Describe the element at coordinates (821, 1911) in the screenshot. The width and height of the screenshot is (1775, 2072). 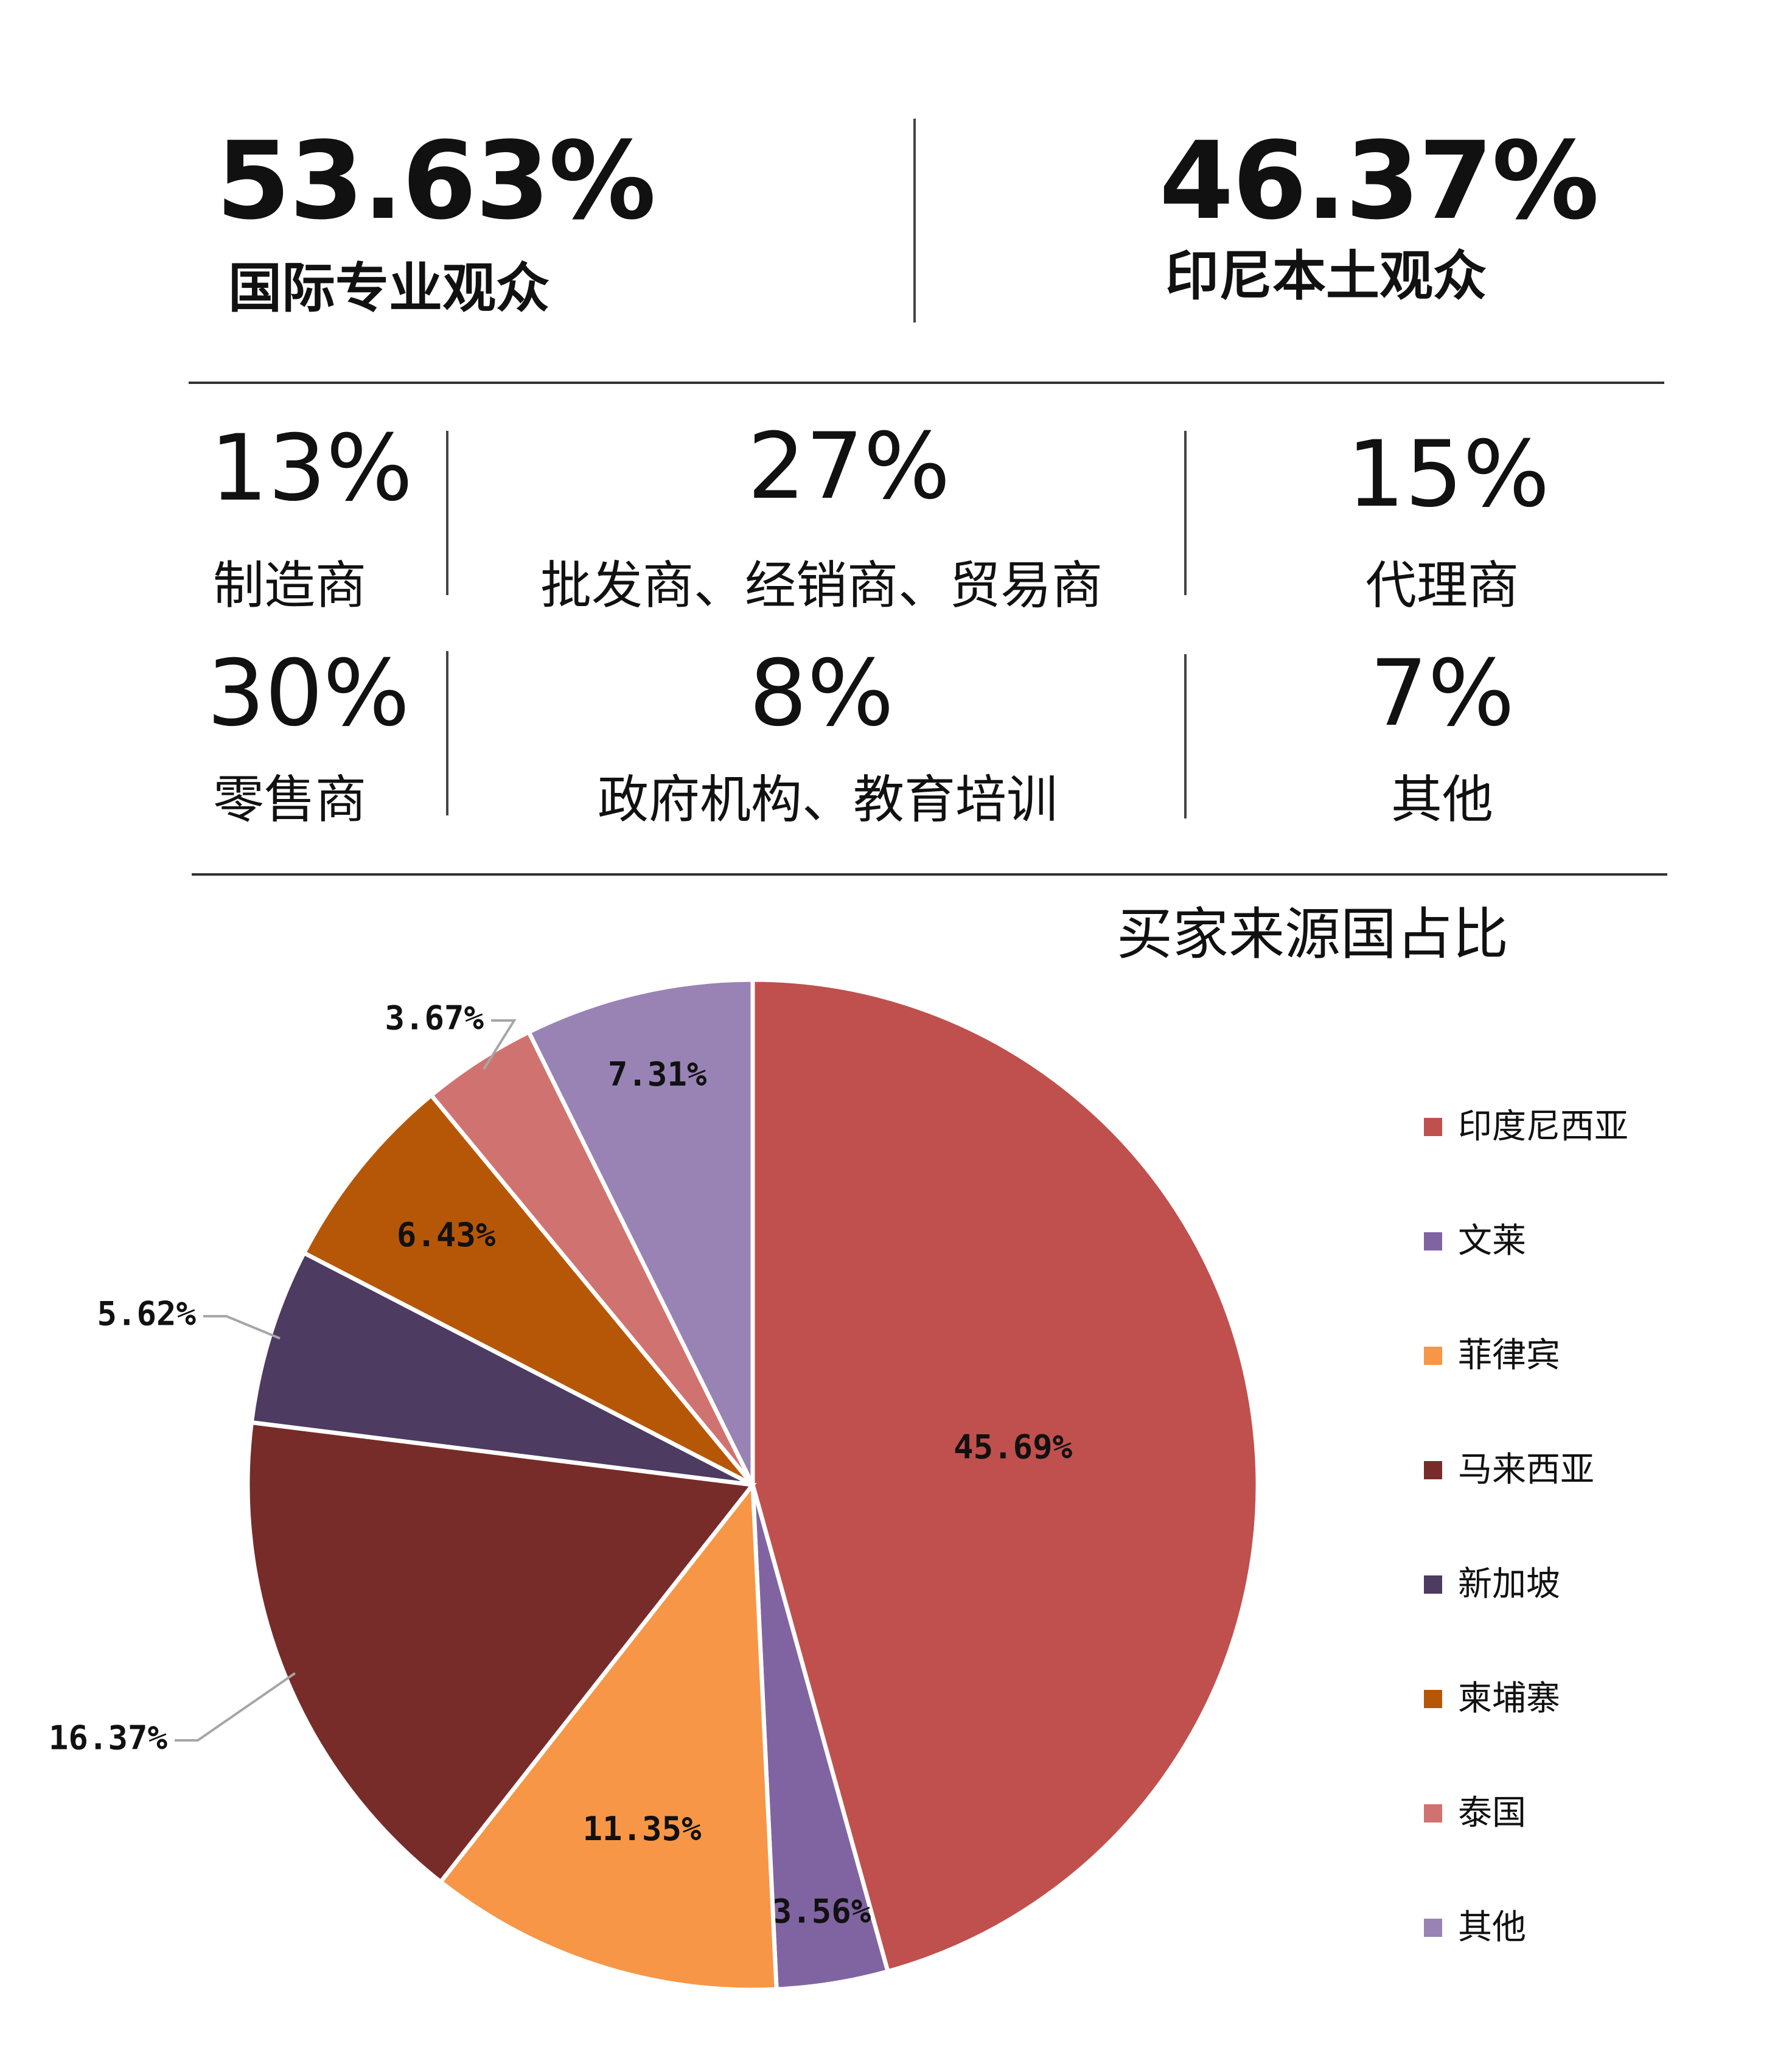
I see `data-label-brunei: 3.56%` at that location.